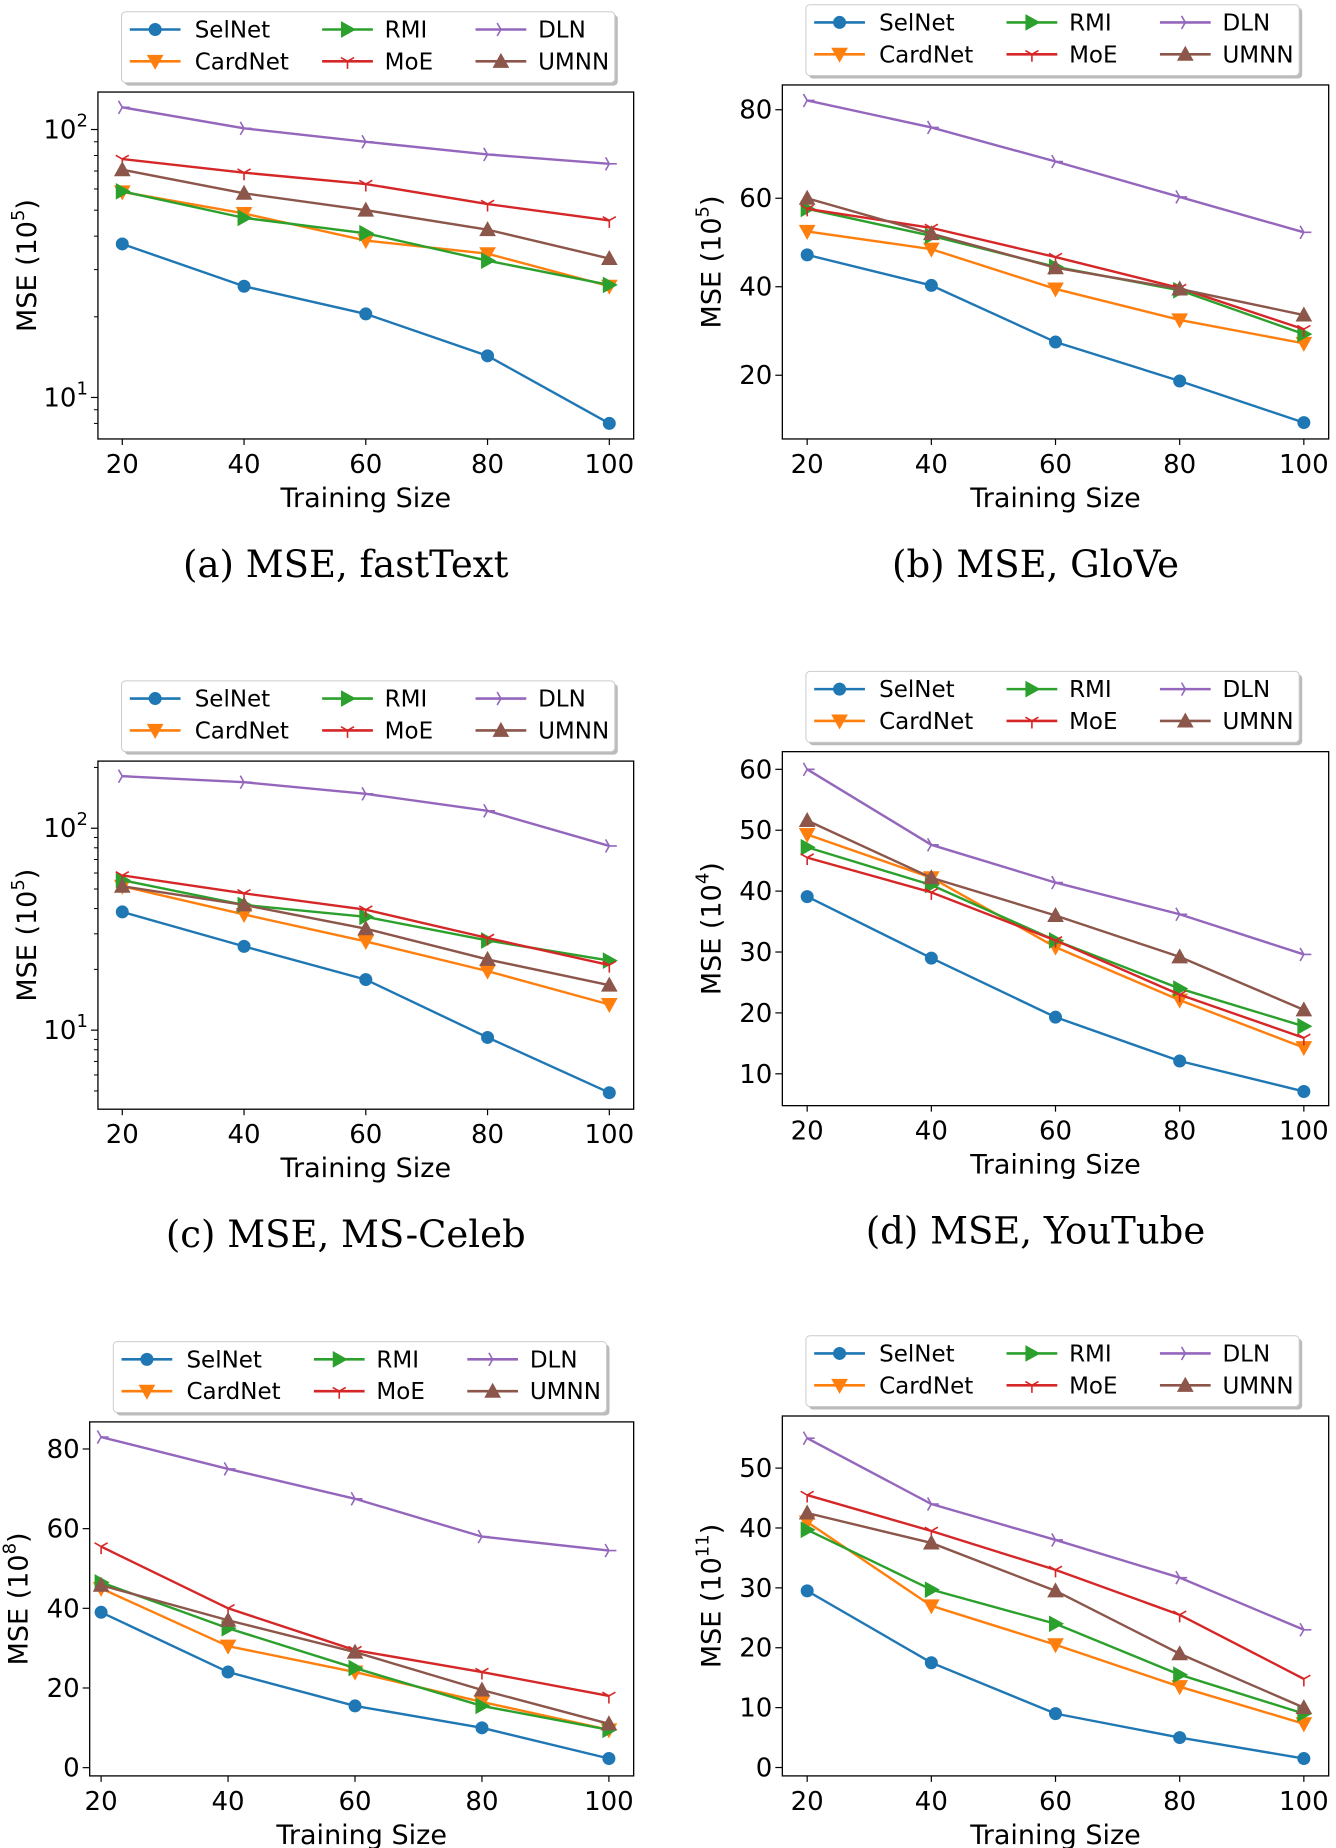 This screenshot has width=1336, height=1848. I want to click on y-label-base: MSE (10, so click(711, 272).